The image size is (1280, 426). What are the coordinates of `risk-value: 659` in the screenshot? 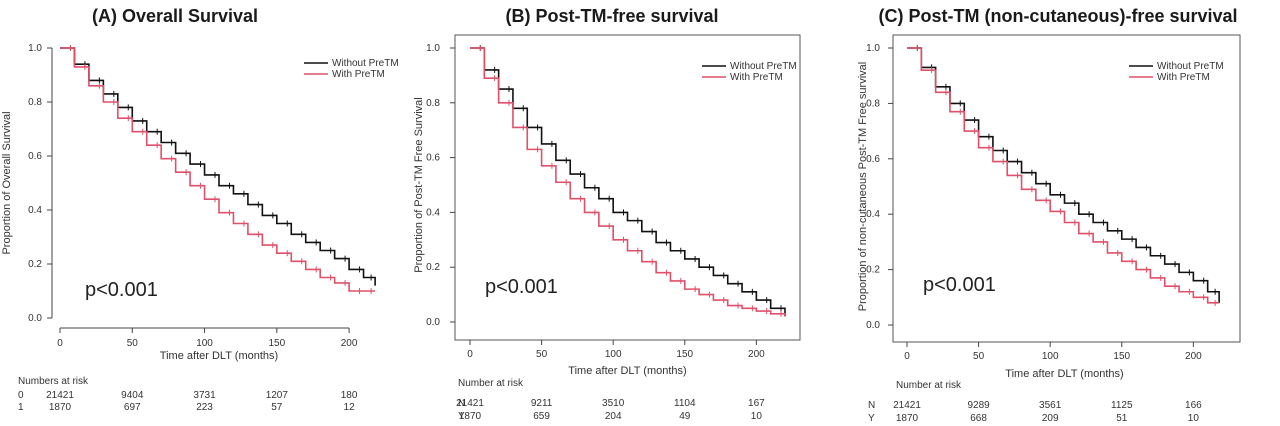 It's located at (541, 416).